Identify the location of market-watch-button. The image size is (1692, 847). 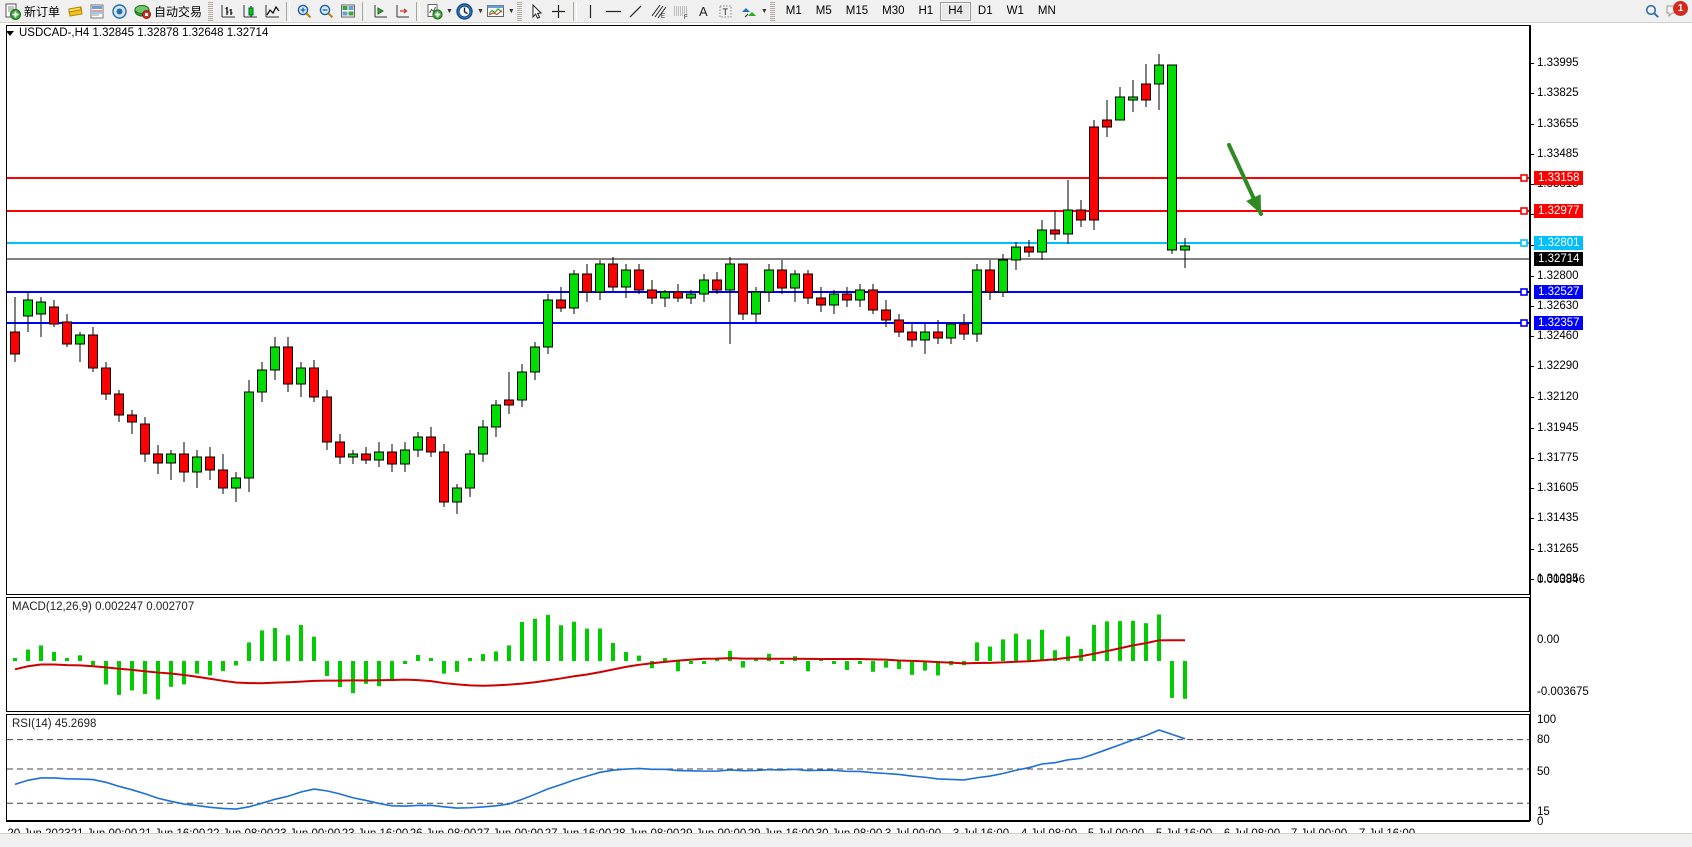
(97, 11).